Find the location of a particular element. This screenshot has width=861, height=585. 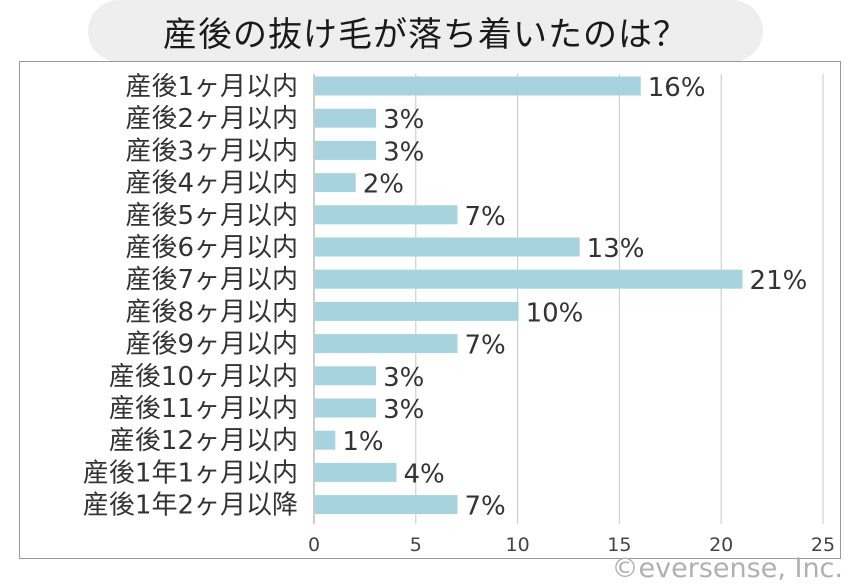

category-label: 産後5ヶ月以内 is located at coordinates (211, 216).